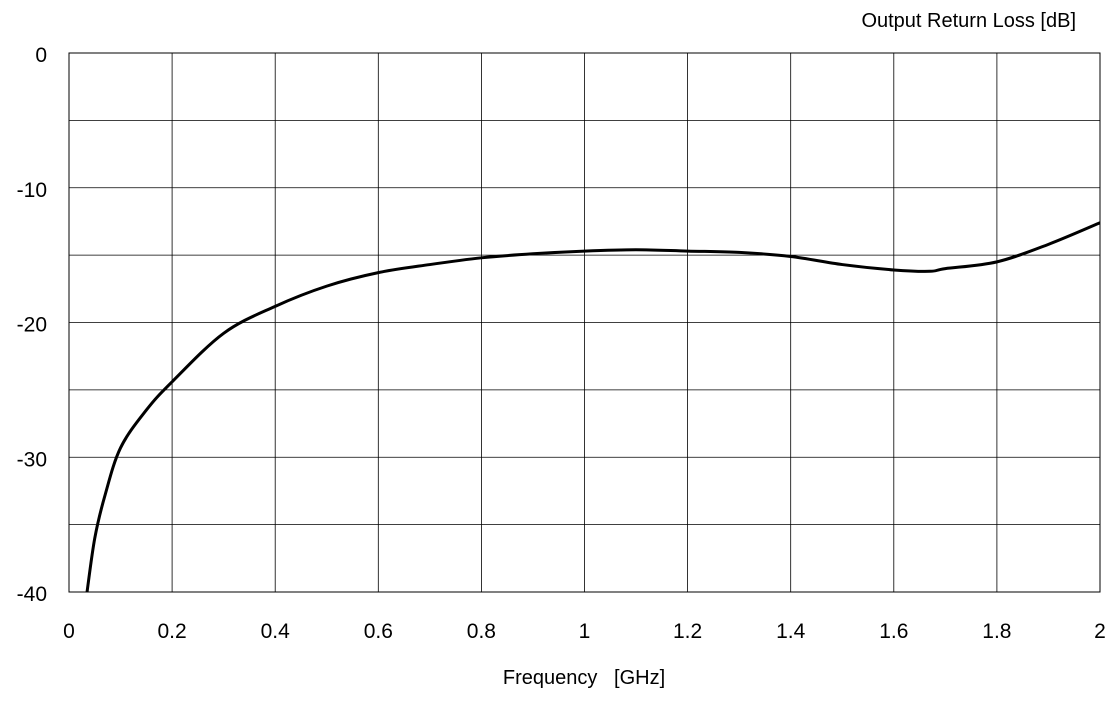  What do you see at coordinates (791, 631) in the screenshot?
I see `x-tick-label: 1.4` at bounding box center [791, 631].